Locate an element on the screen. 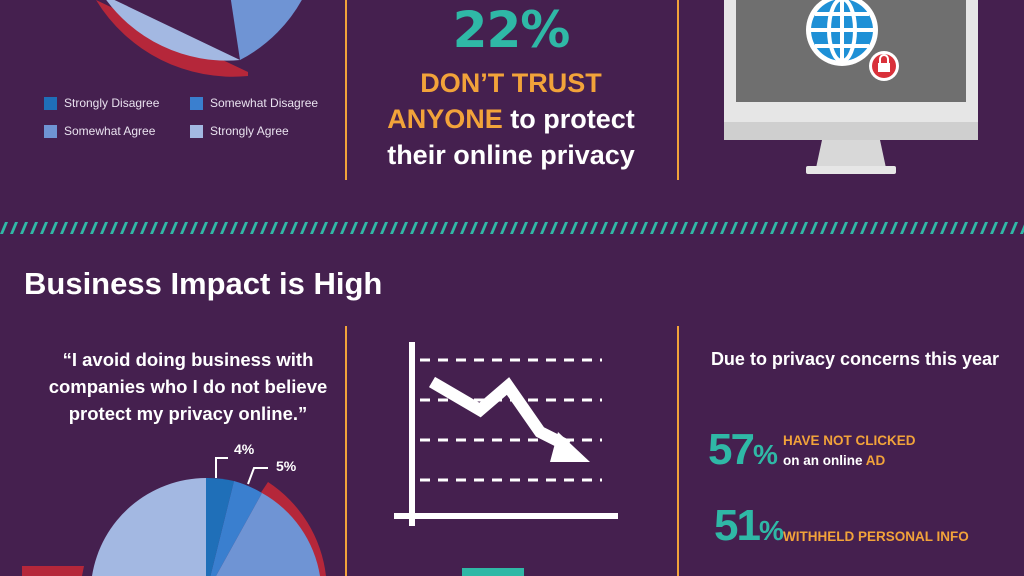  stat-57-line1: HAVE NOT CLICKED is located at coordinates (849, 440).